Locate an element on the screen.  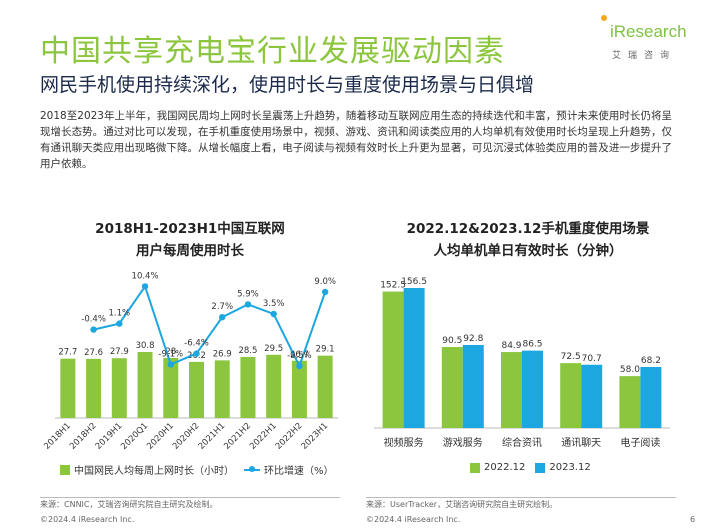
legend-item-hours: 中国网民人均每周上网时长（小时） is located at coordinates (147, 469).